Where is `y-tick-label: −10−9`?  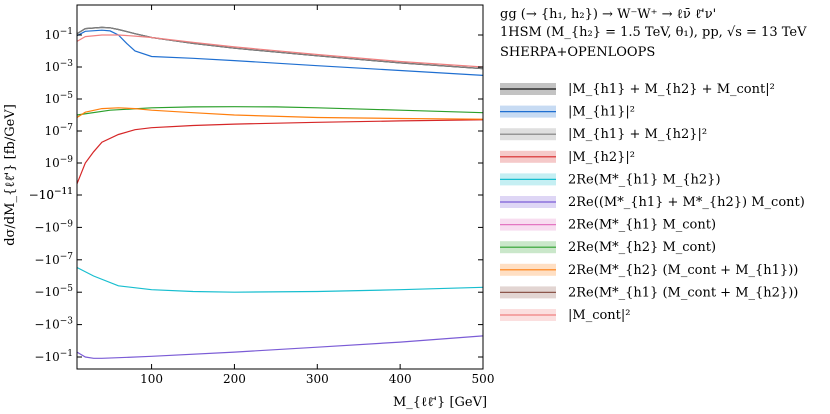
y-tick-label: −10−9 is located at coordinates (53, 226).